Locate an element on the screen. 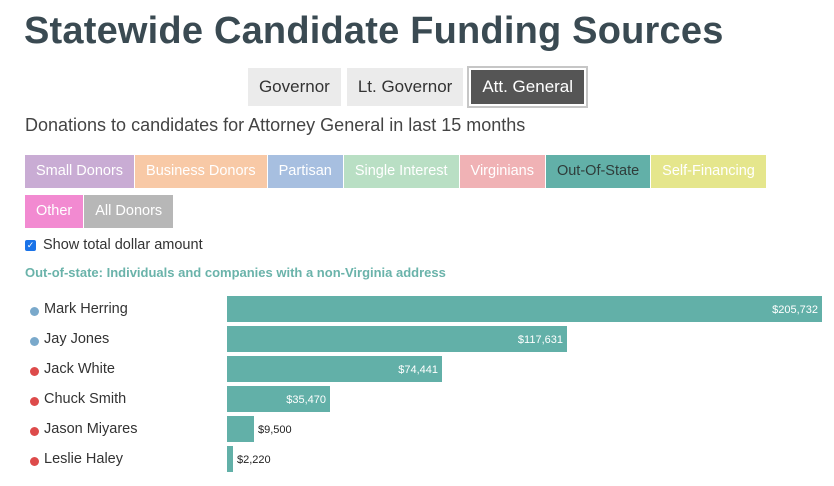 The width and height of the screenshot is (834, 486). candidate-row: Leslie Haley $2,220 is located at coordinates (417, 459).